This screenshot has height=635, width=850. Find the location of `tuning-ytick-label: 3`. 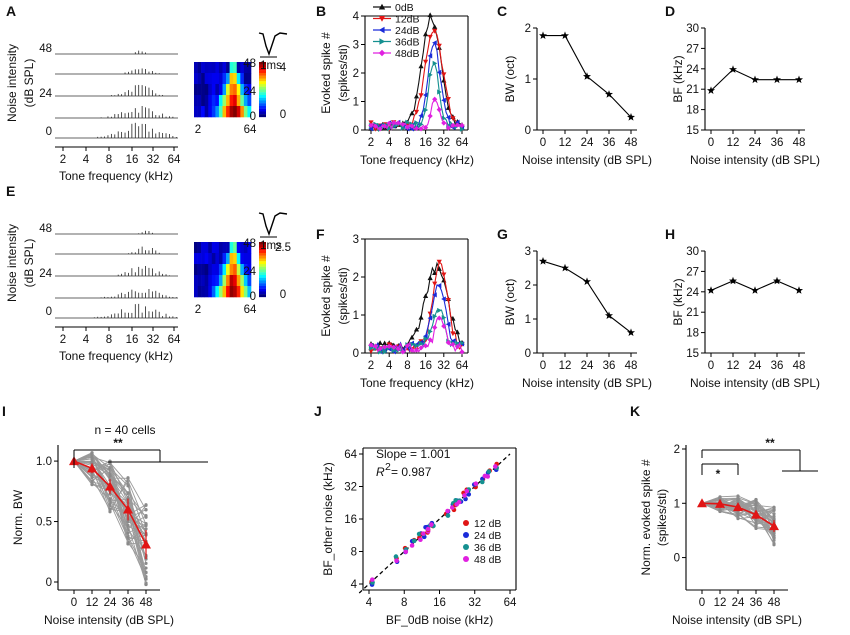

tuning-ytick-label: 3 is located at coordinates (356, 46).